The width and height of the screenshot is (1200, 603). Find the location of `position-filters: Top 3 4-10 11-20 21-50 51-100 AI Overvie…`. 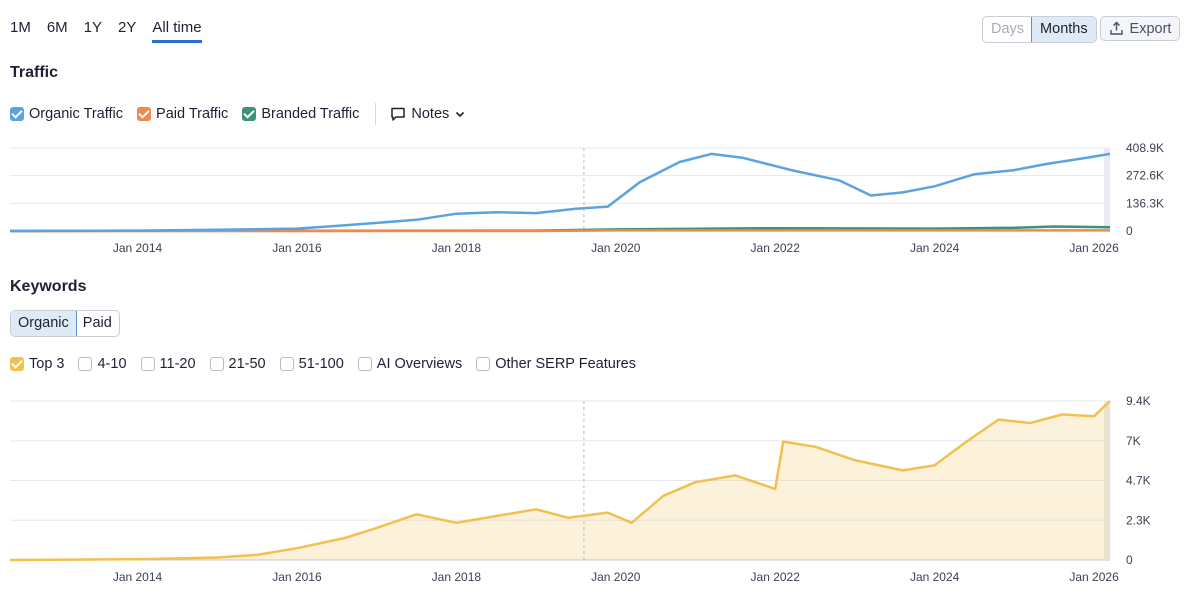

position-filters: Top 3 4-10 11-20 21-50 51-100 AI Overvie… is located at coordinates (330, 364).